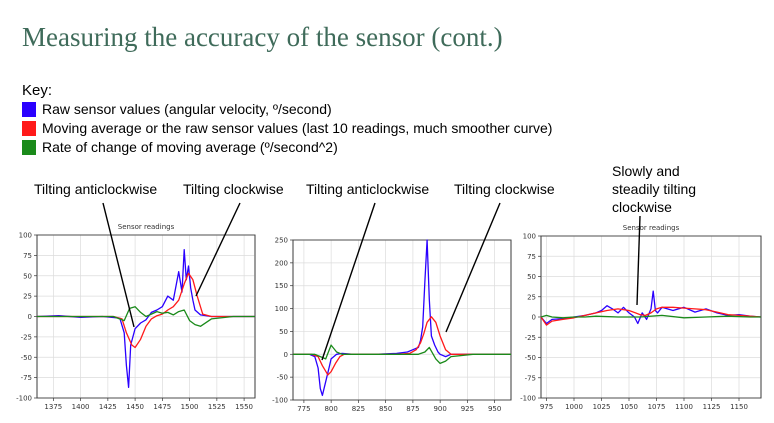 The width and height of the screenshot is (774, 423). Describe the element at coordinates (37, 90) in the screenshot. I see `key-heading: Key:` at that location.